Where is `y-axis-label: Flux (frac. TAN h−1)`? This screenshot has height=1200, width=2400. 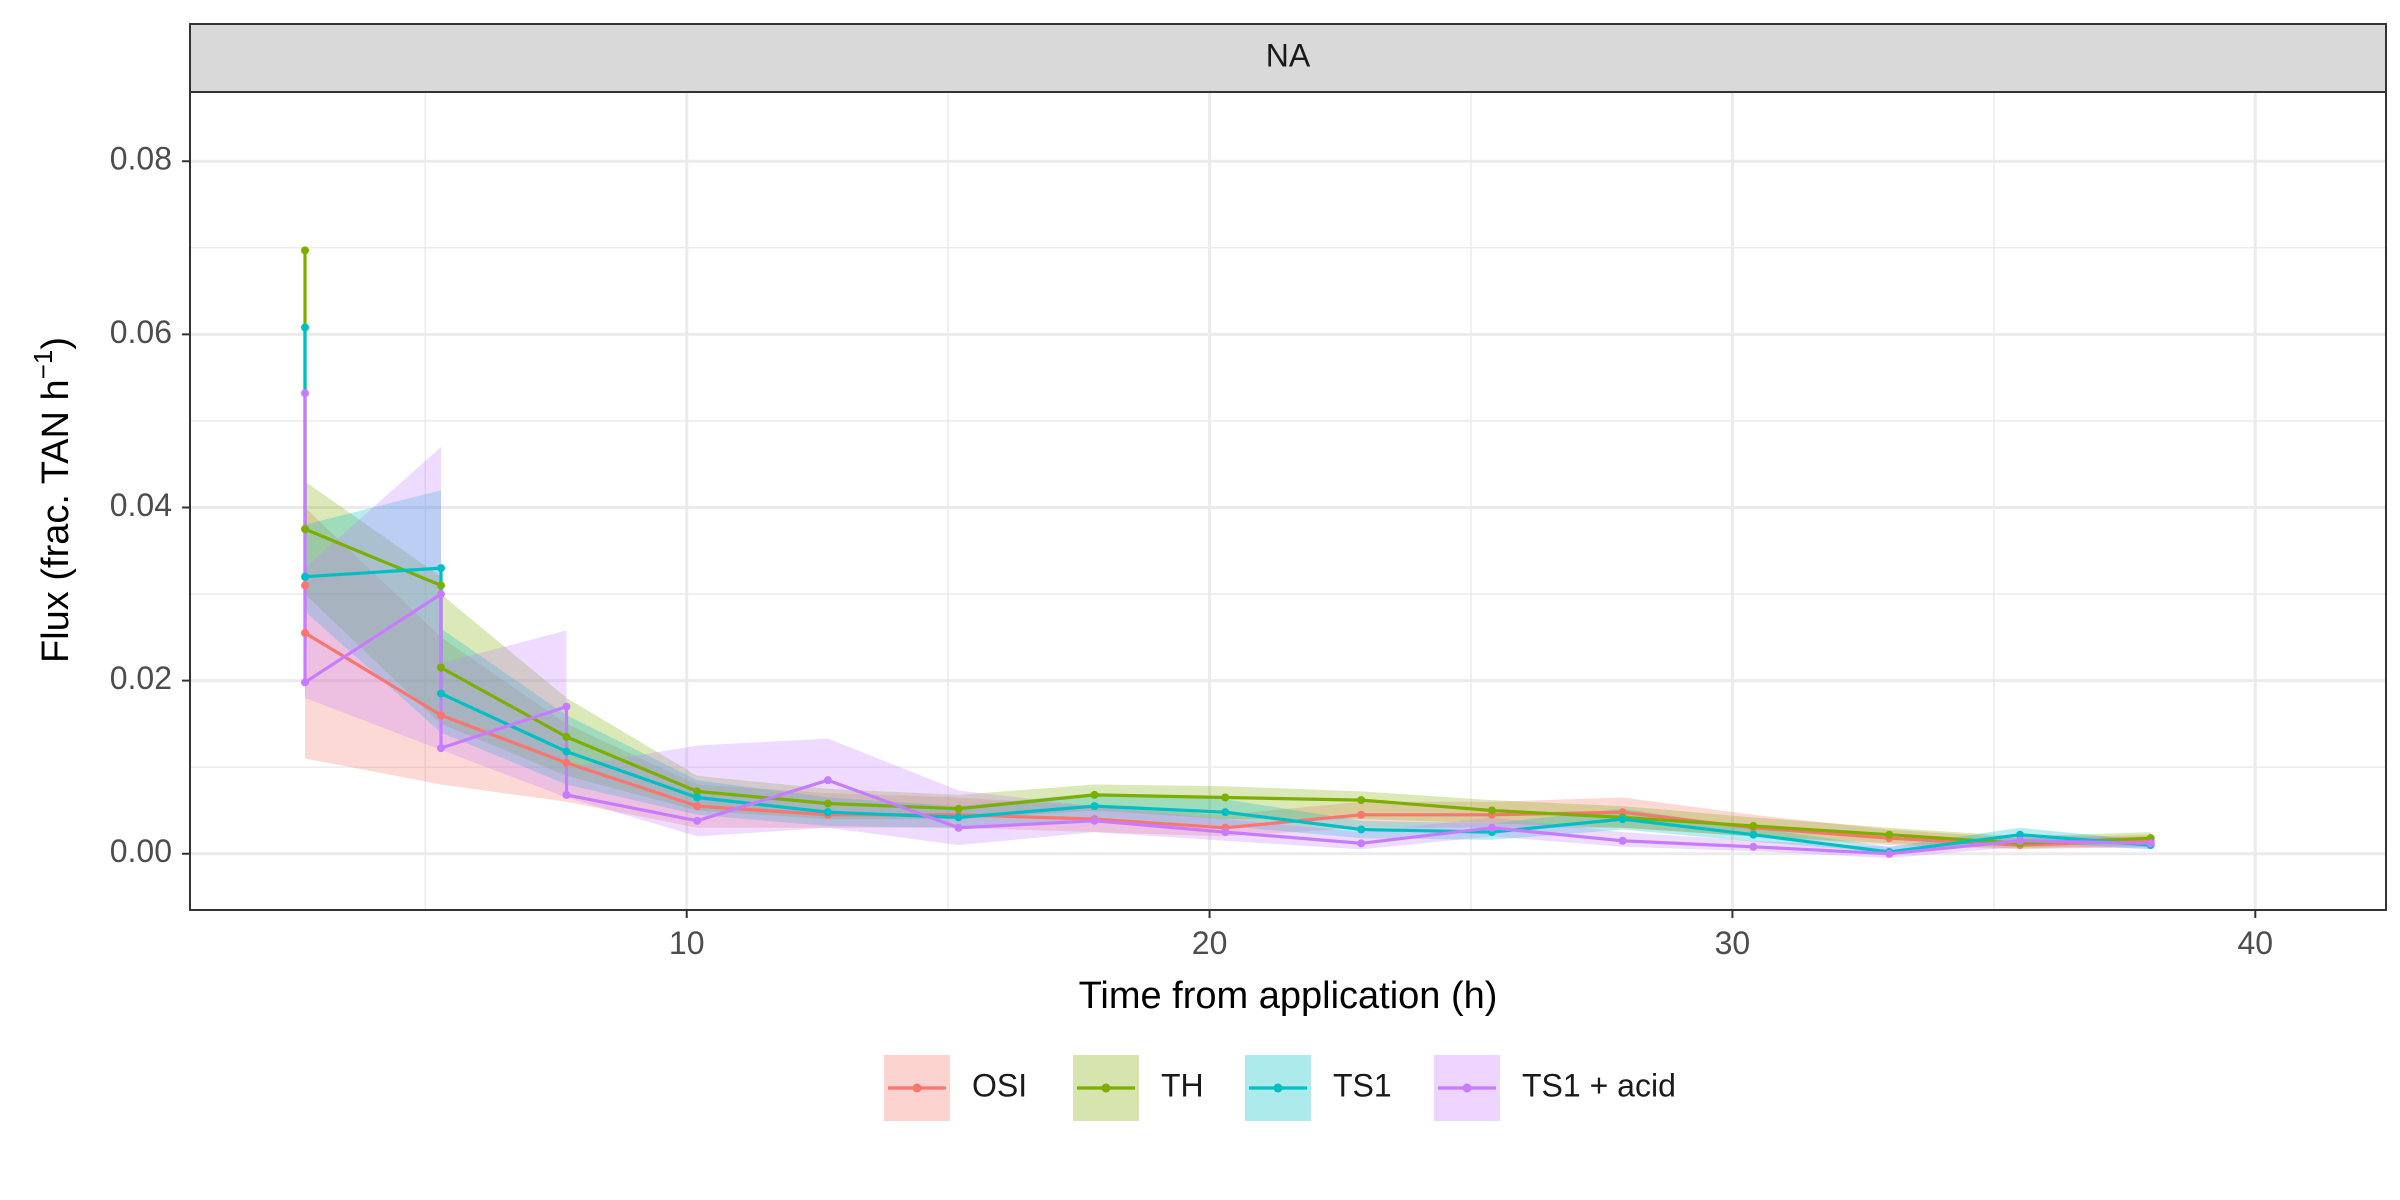 y-axis-label: Flux (frac. TAN h−1) is located at coordinates (52, 500).